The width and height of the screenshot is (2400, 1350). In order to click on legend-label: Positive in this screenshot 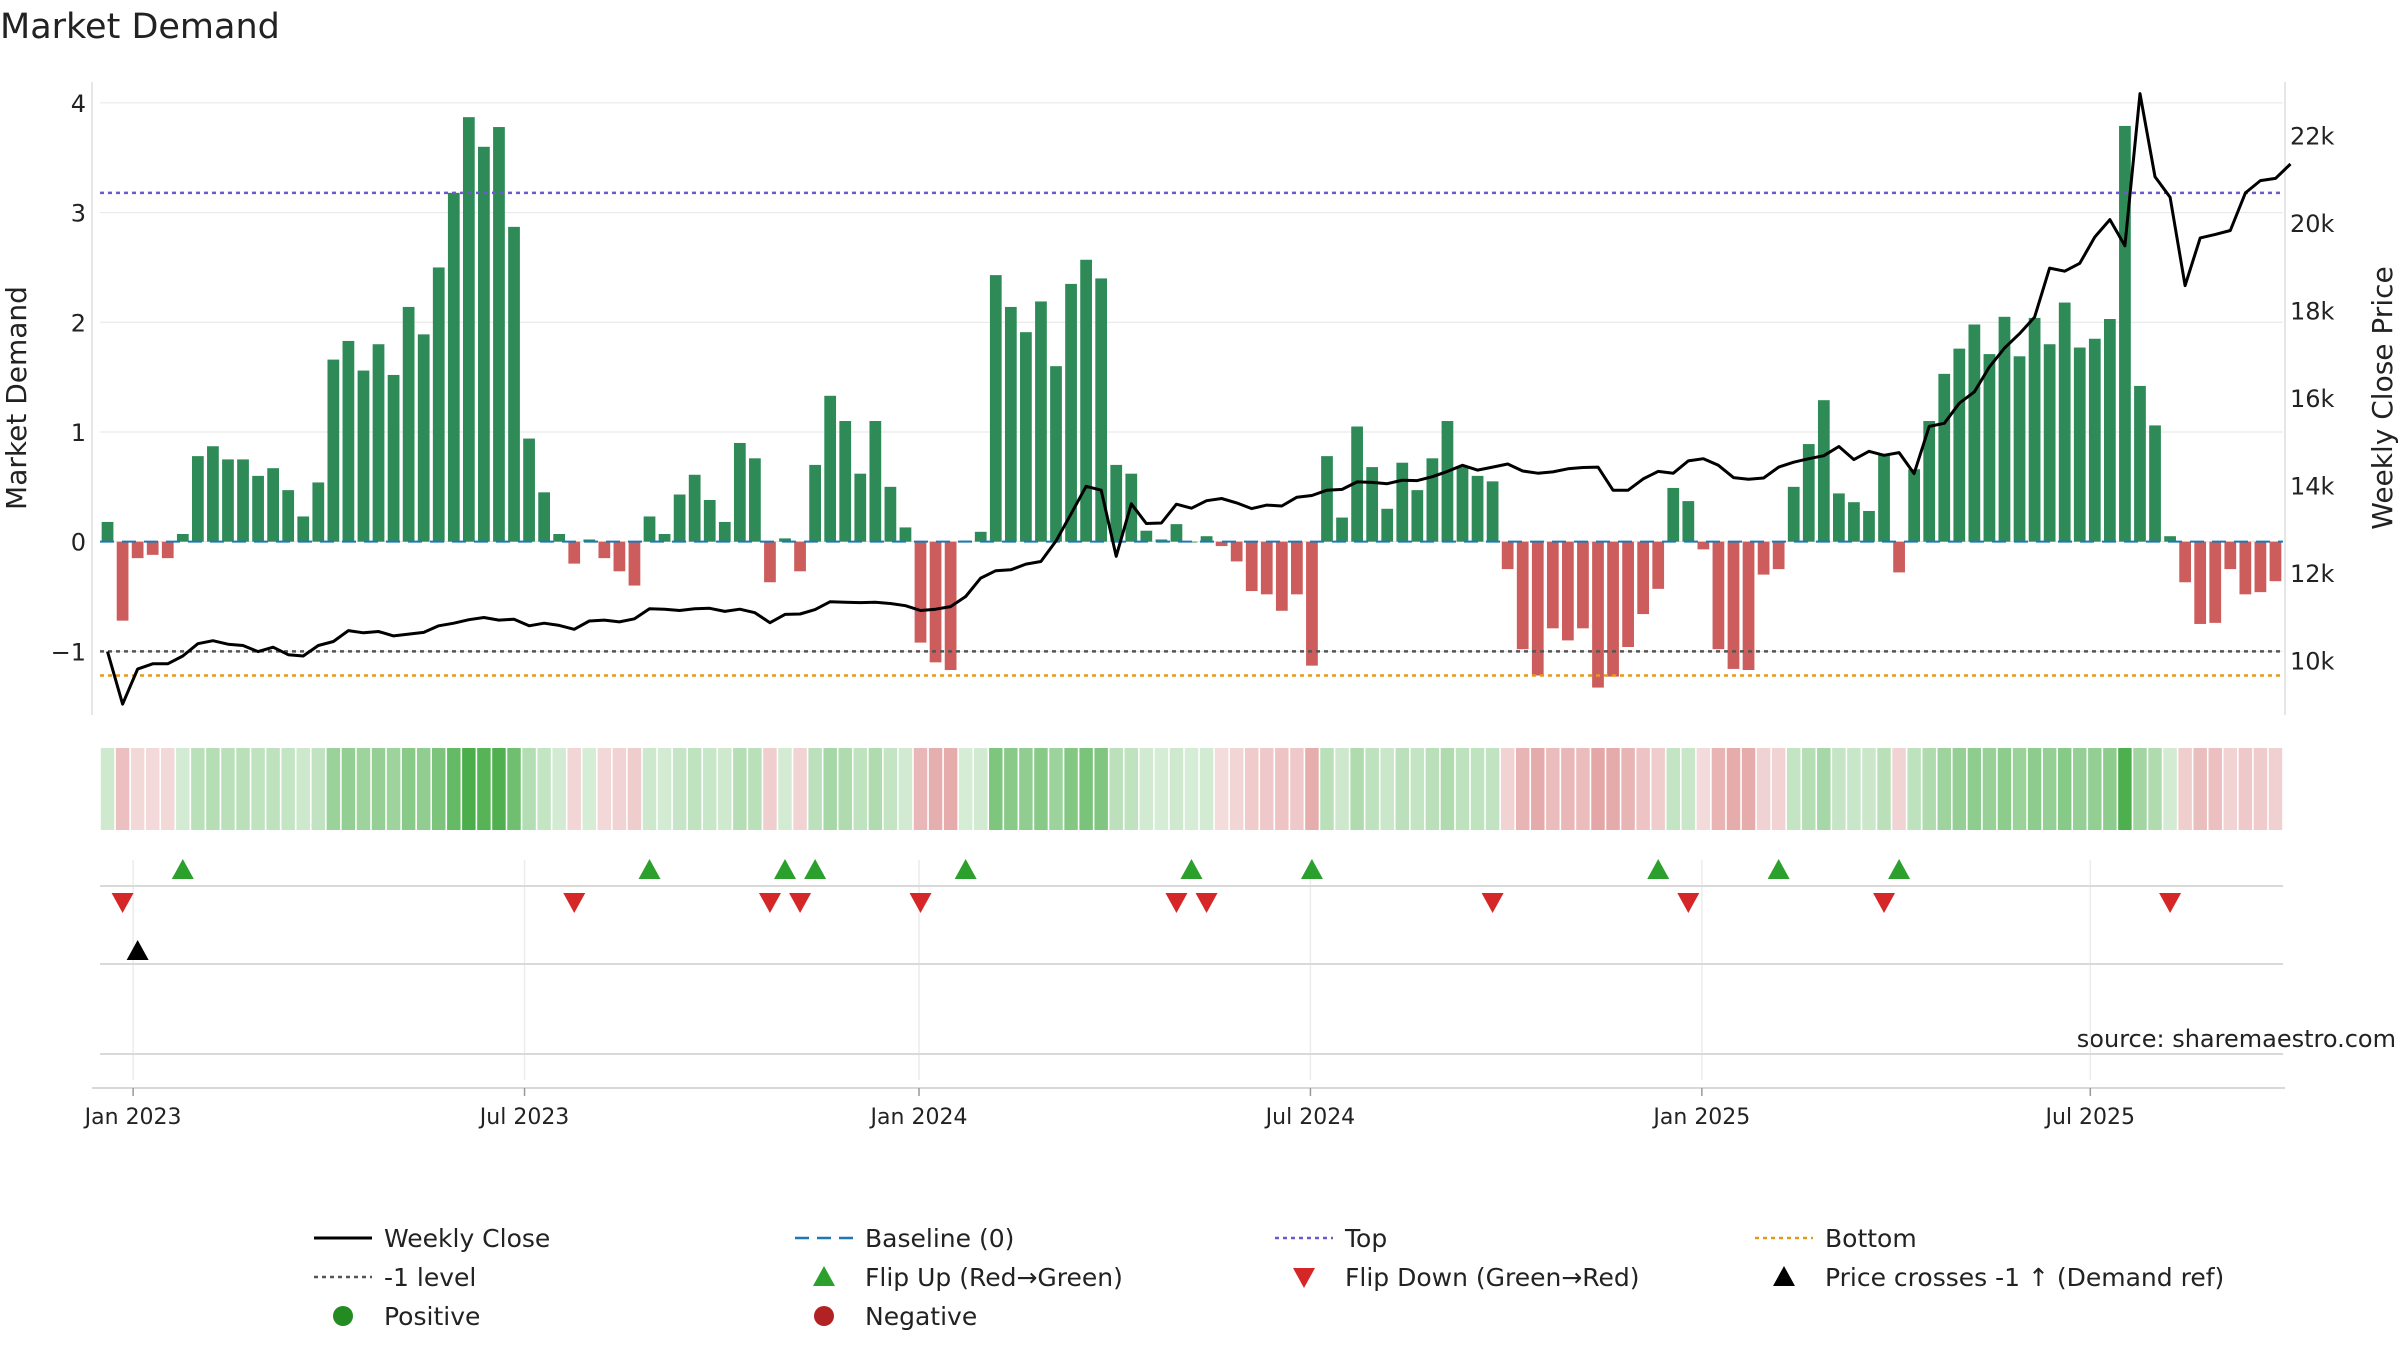, I will do `click(432, 1316)`.